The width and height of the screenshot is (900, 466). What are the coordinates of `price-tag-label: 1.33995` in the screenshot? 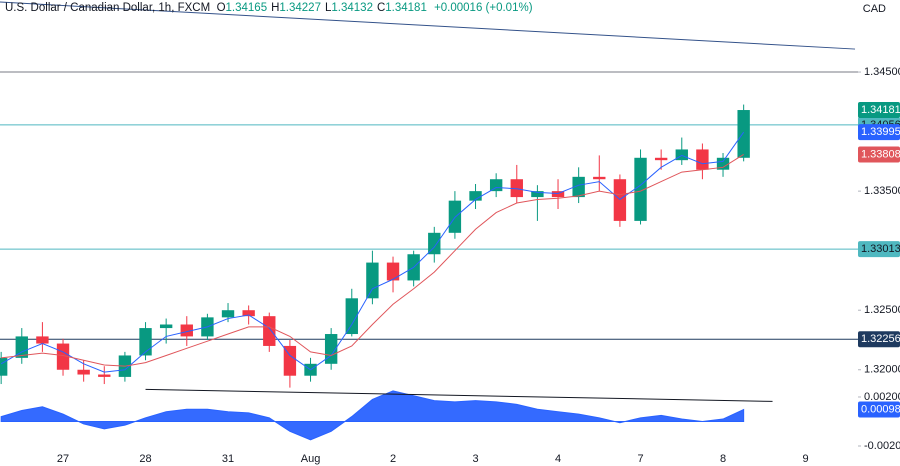 It's located at (880, 132).